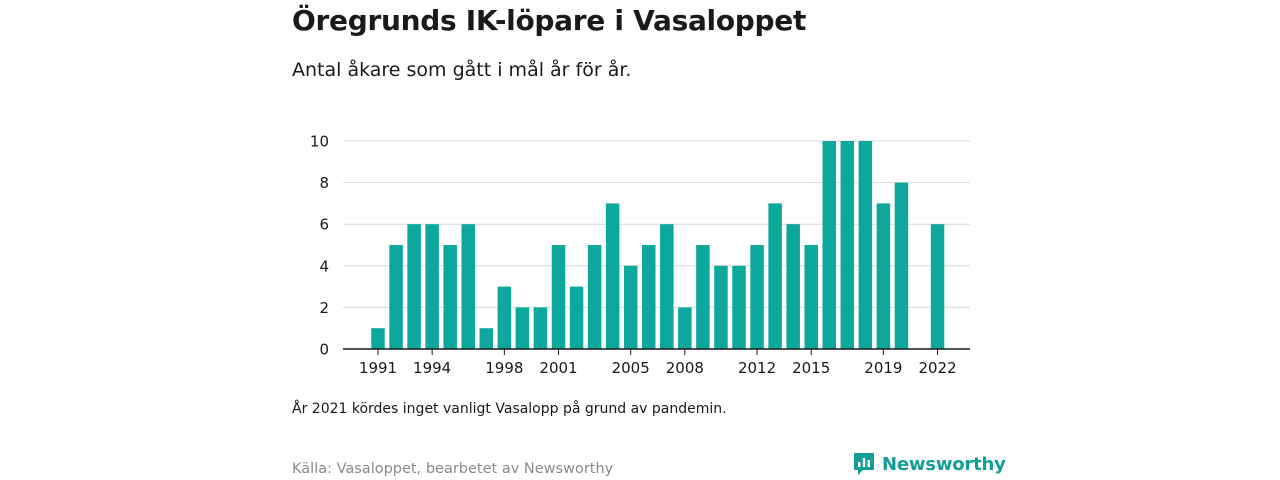  What do you see at coordinates (549, 20) in the screenshot?
I see `chart-title: Öregrunds IK-löpare i Vasaloppet` at bounding box center [549, 20].